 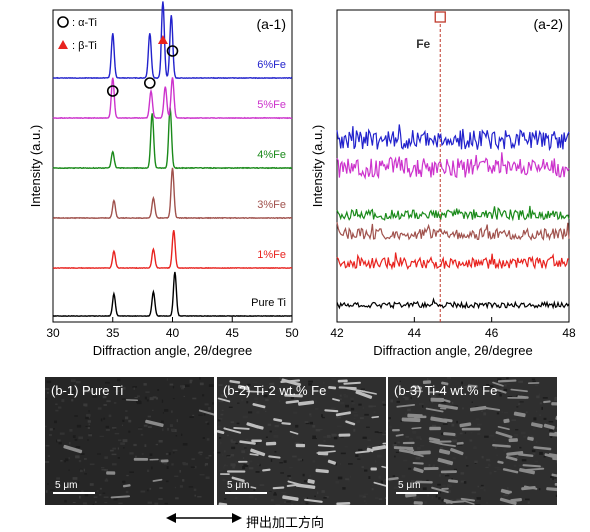 What do you see at coordinates (292, 333) in the screenshot?
I see `x-tick-label: 50` at bounding box center [292, 333].